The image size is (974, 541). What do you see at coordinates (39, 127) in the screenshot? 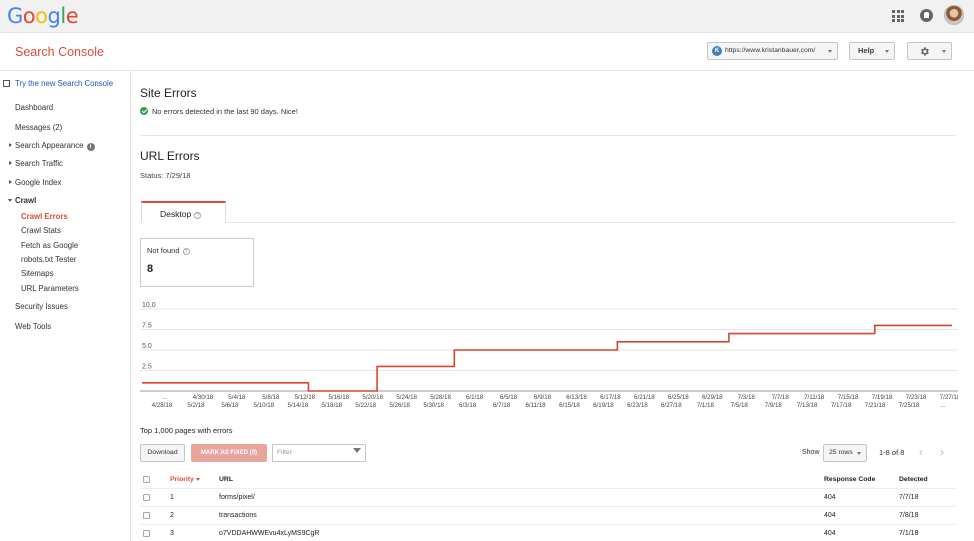
I see `sidebar-item-messages: Messages (2)` at bounding box center [39, 127].